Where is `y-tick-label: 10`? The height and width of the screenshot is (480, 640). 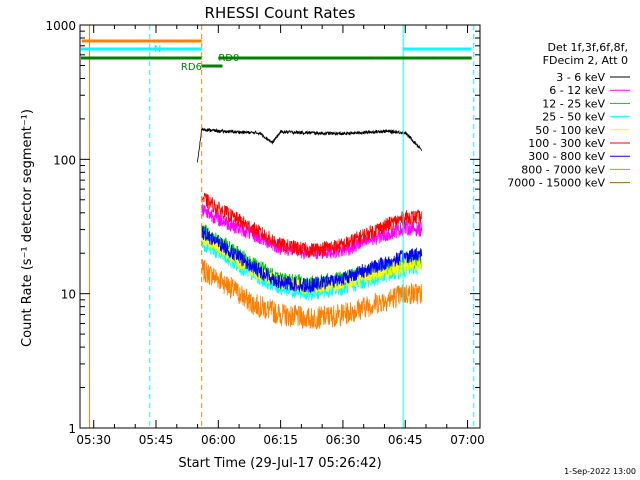
y-tick-label: 10 is located at coordinates (68, 295).